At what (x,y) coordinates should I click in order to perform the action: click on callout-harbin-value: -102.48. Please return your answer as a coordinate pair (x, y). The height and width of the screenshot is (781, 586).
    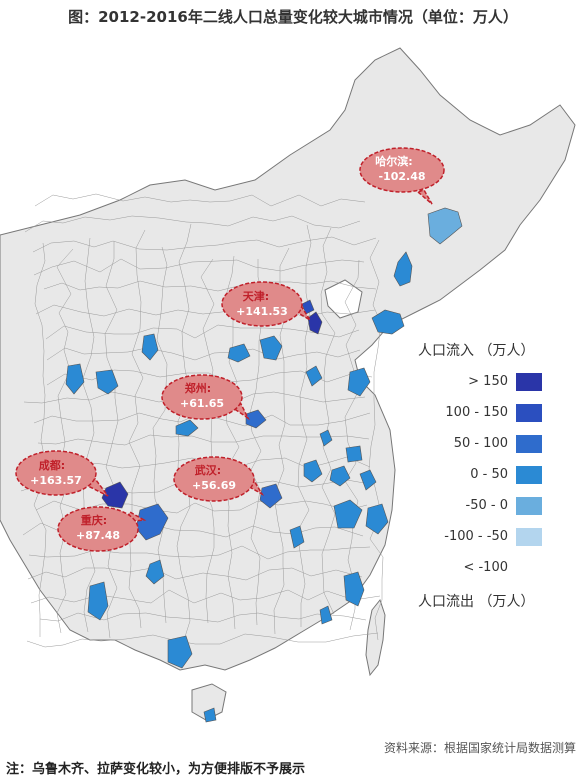
    Looking at the image, I should click on (401, 176).